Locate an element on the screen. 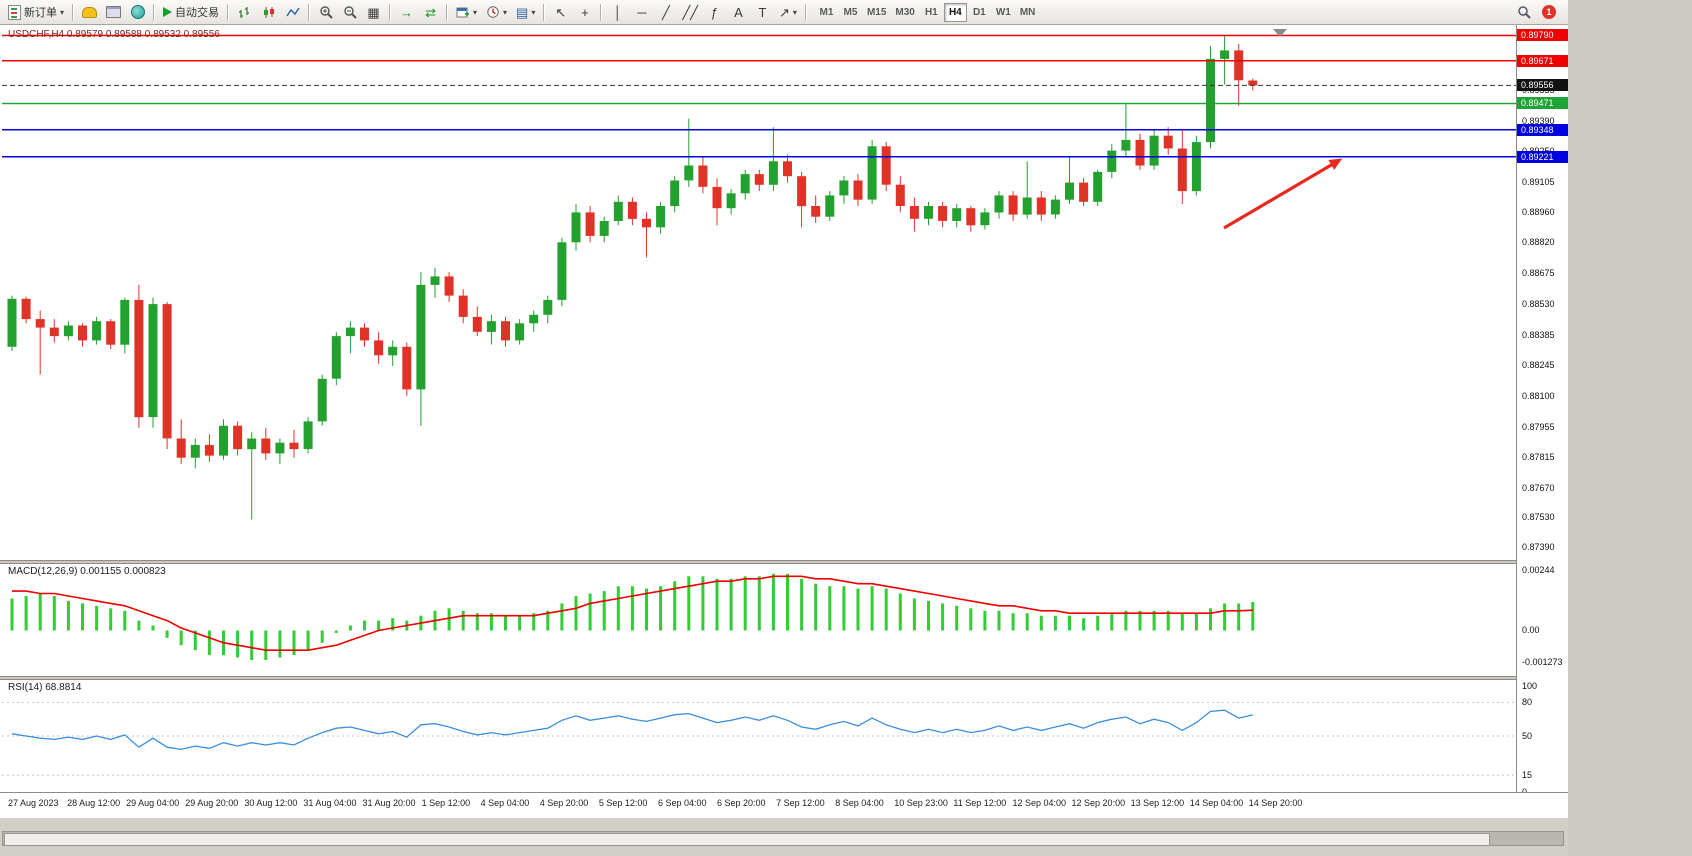 The image size is (1692, 856). autotrading-label: 自动交易 is located at coordinates (197, 13).